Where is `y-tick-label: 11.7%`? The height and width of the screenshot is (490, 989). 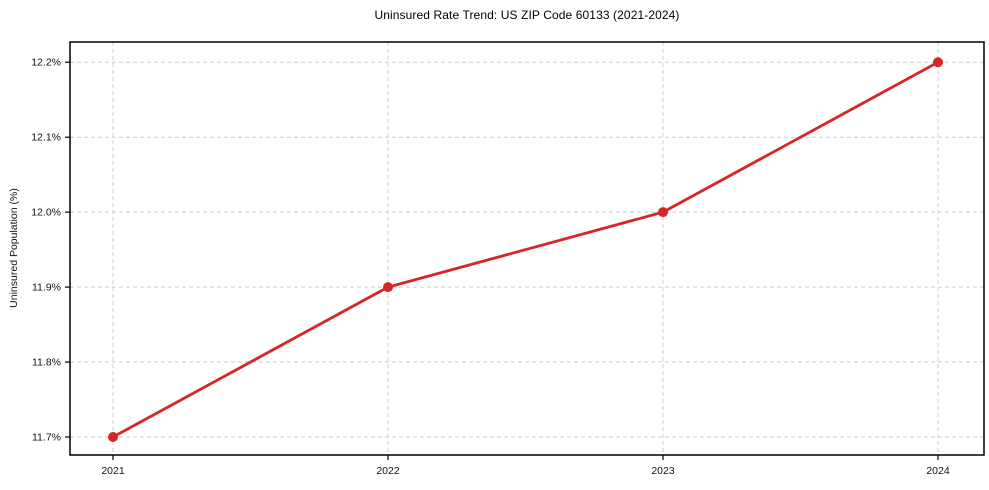 y-tick-label: 11.7% is located at coordinates (46, 438).